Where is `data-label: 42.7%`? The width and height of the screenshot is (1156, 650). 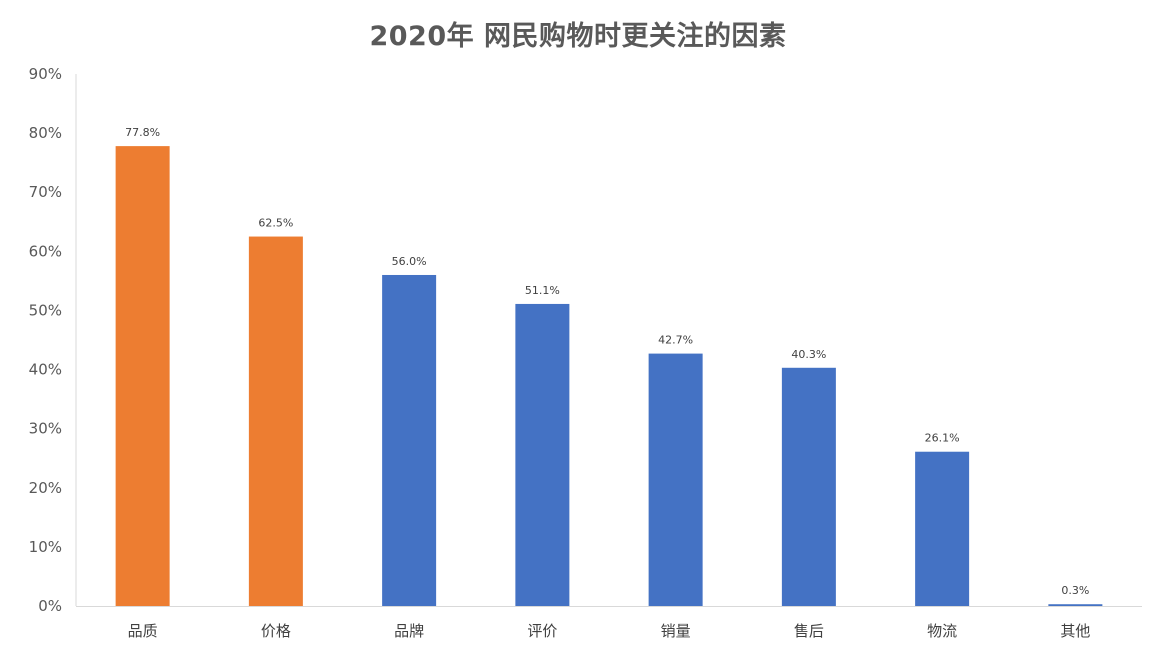 data-label: 42.7% is located at coordinates (675, 340).